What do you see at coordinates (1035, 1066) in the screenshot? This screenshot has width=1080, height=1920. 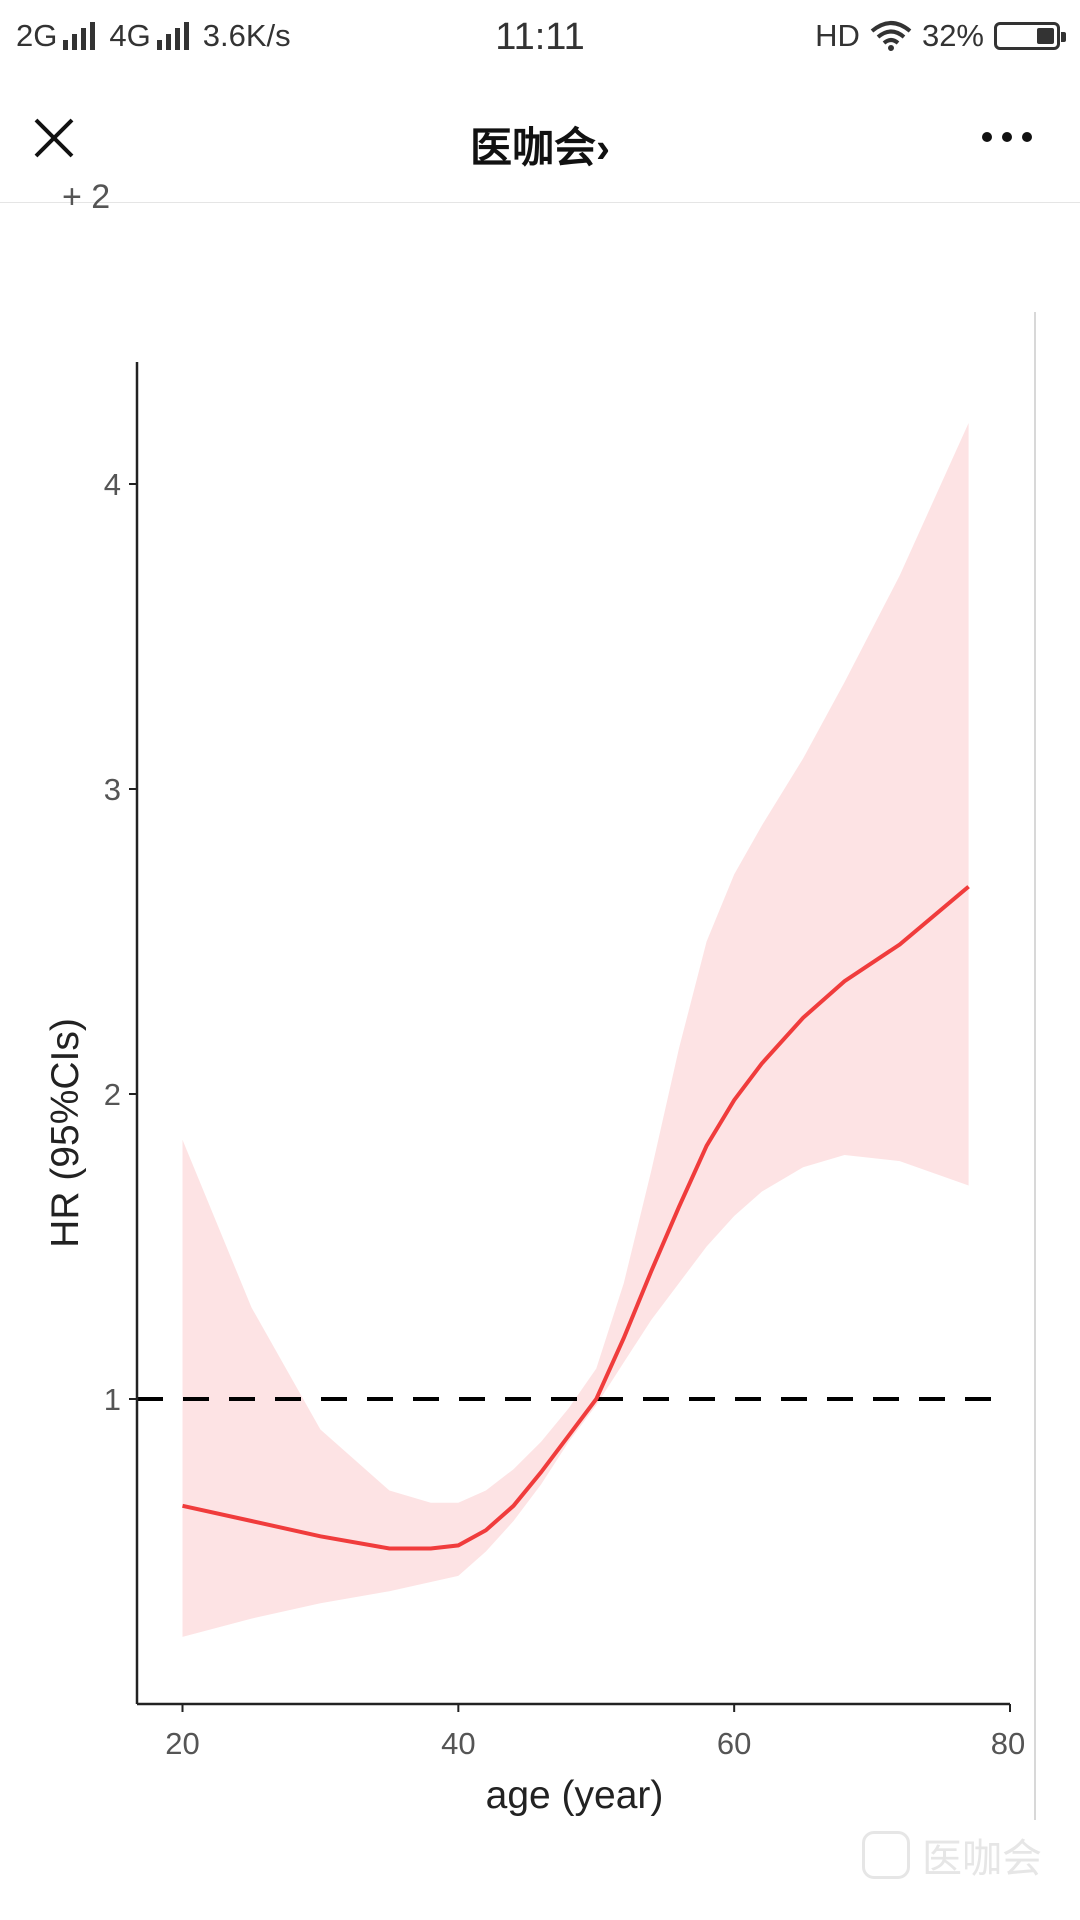 I see `divider` at bounding box center [1035, 1066].